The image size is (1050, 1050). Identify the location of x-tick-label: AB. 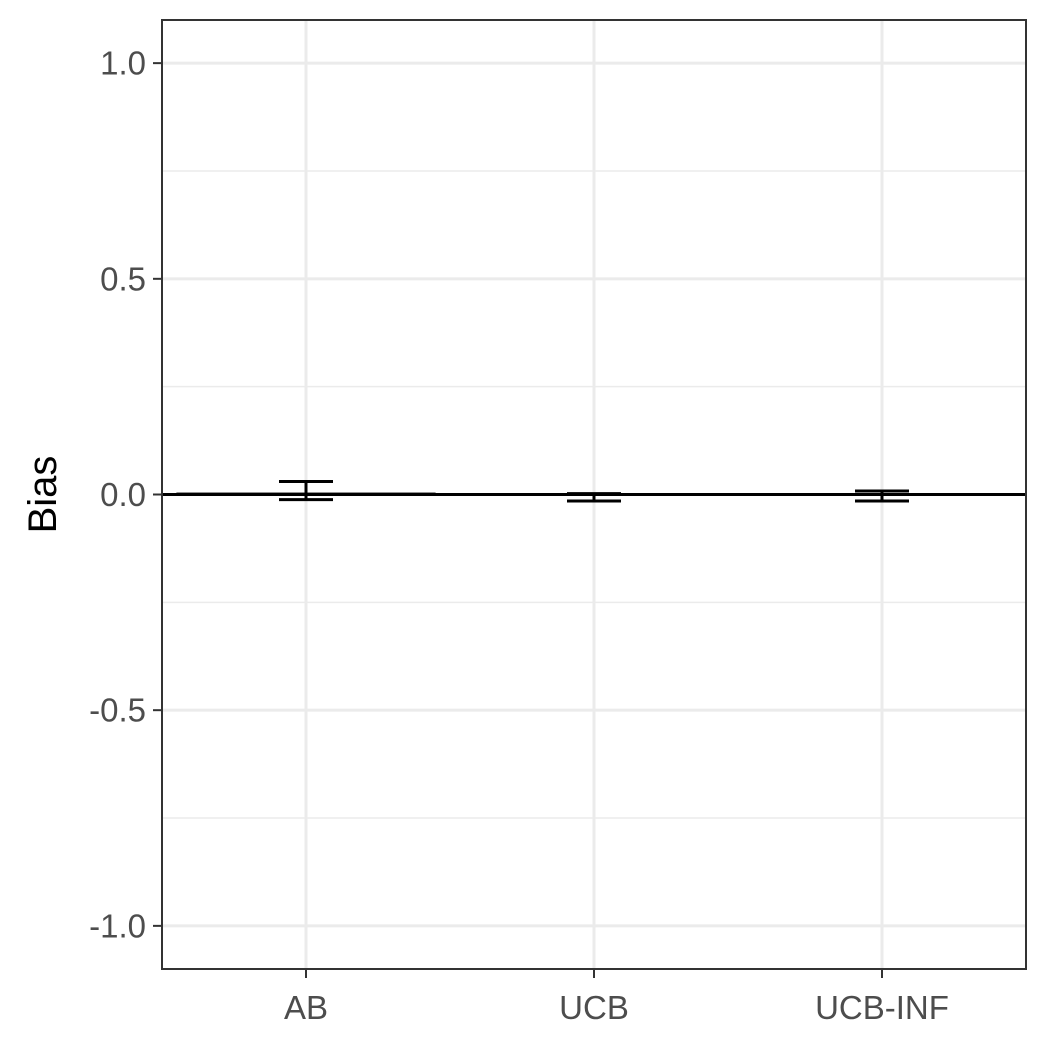
(306, 1007).